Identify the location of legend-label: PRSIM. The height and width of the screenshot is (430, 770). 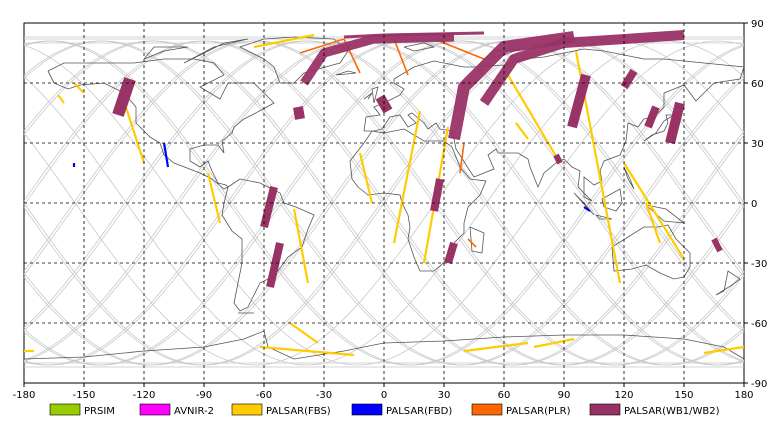
(99, 411).